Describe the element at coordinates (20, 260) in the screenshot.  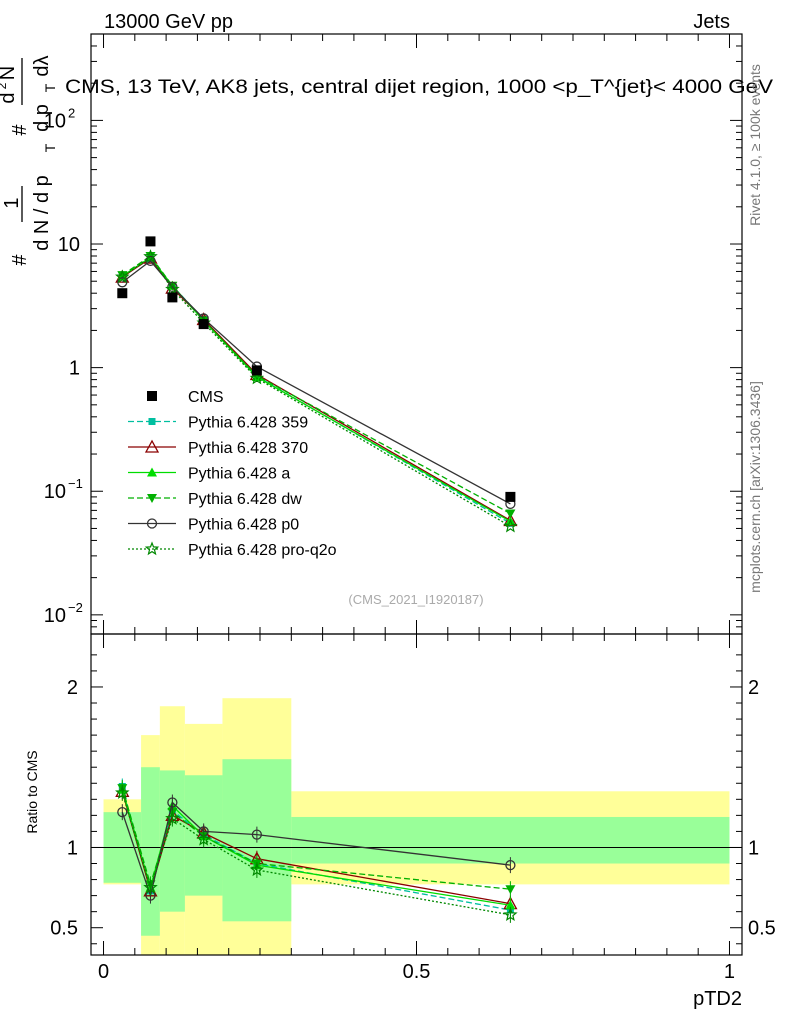
I see `y-label-hash1: #` at that location.